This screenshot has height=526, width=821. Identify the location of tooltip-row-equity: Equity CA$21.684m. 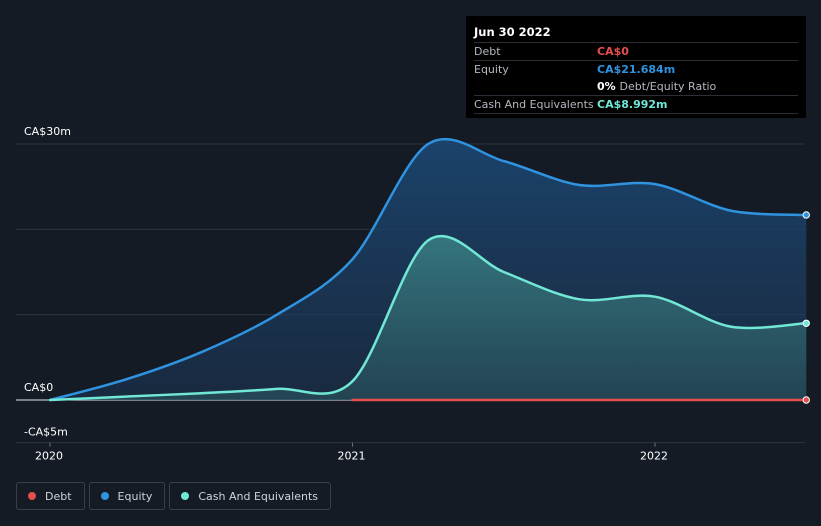
(636, 69).